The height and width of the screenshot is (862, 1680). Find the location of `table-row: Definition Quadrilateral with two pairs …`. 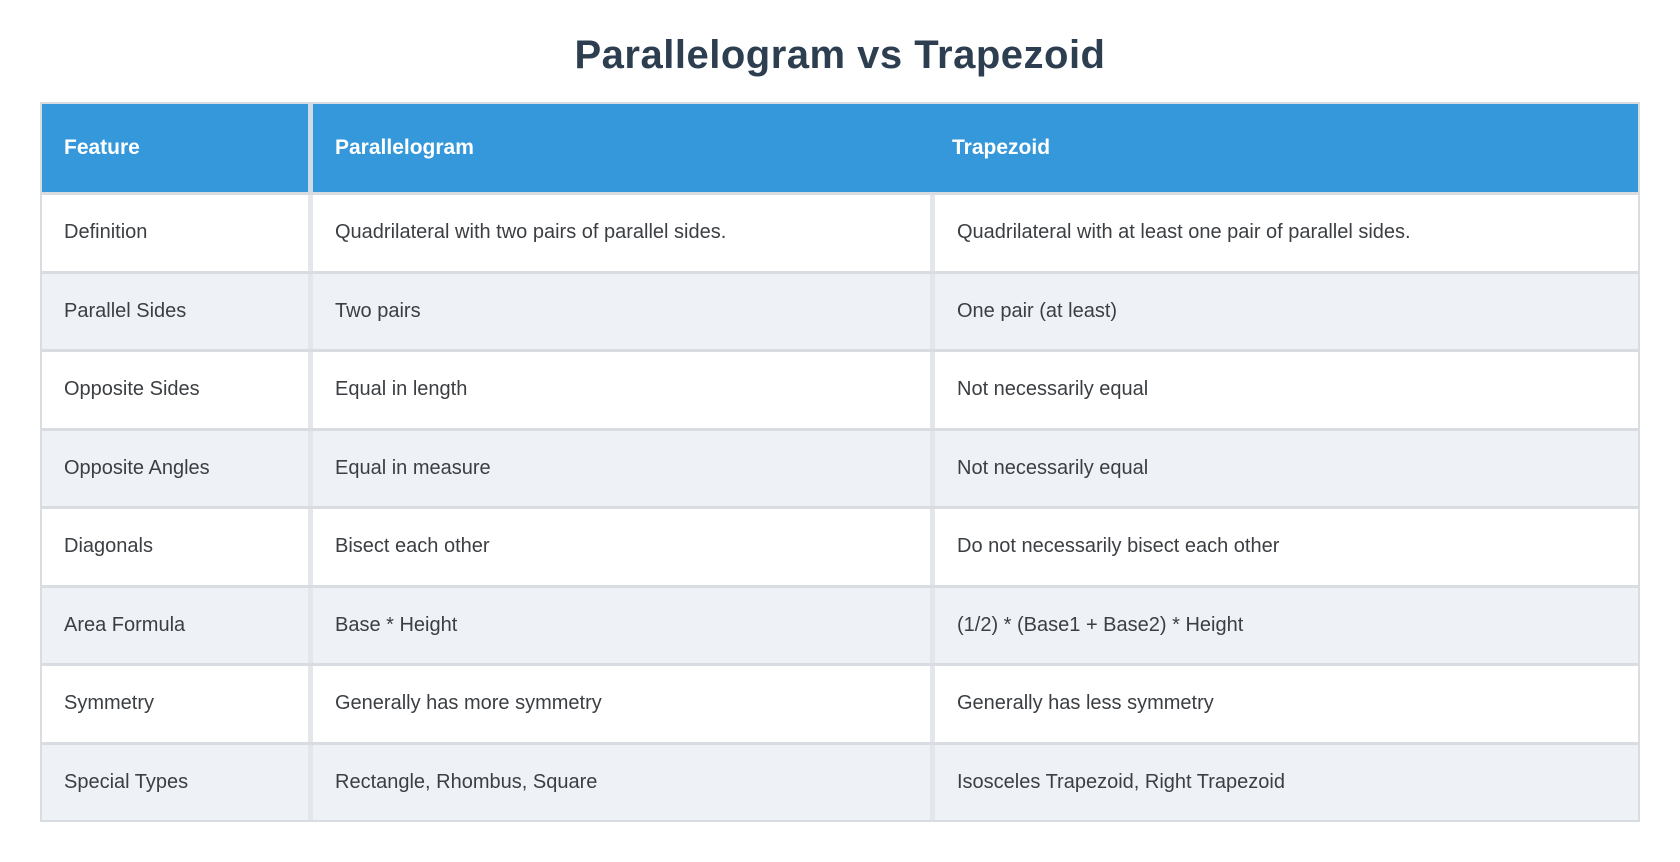

table-row: Definition Quadrilateral with two pairs … is located at coordinates (840, 233).